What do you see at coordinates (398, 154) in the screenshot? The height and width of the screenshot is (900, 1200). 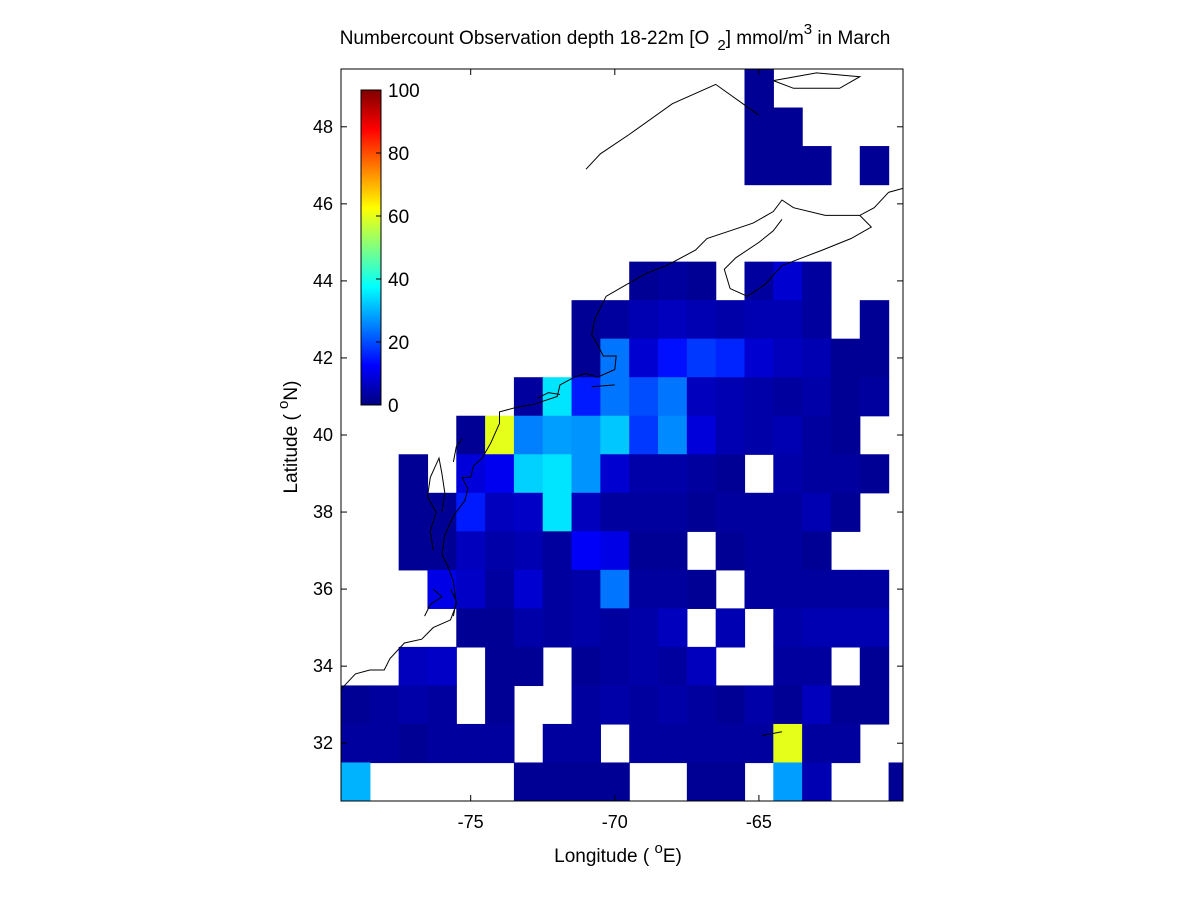 I see `colorbar-tick-label: 80` at bounding box center [398, 154].